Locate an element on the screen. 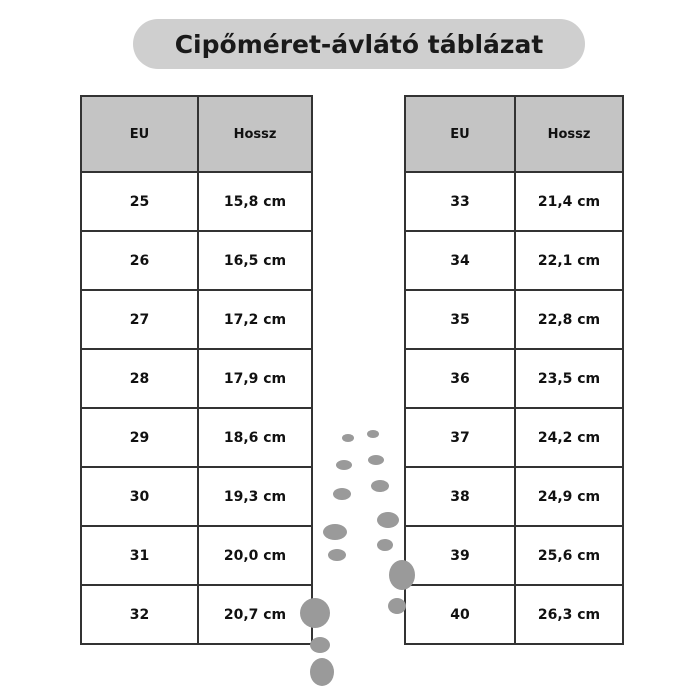 Image resolution: width=700 pixels, height=700 pixels. row: 32 20,7 cm is located at coordinates (196, 614).